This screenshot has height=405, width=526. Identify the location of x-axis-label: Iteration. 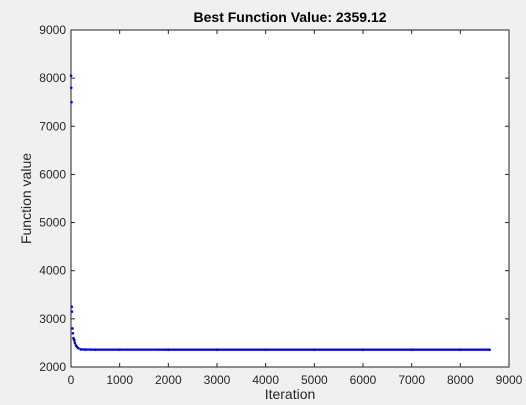
(290, 394).